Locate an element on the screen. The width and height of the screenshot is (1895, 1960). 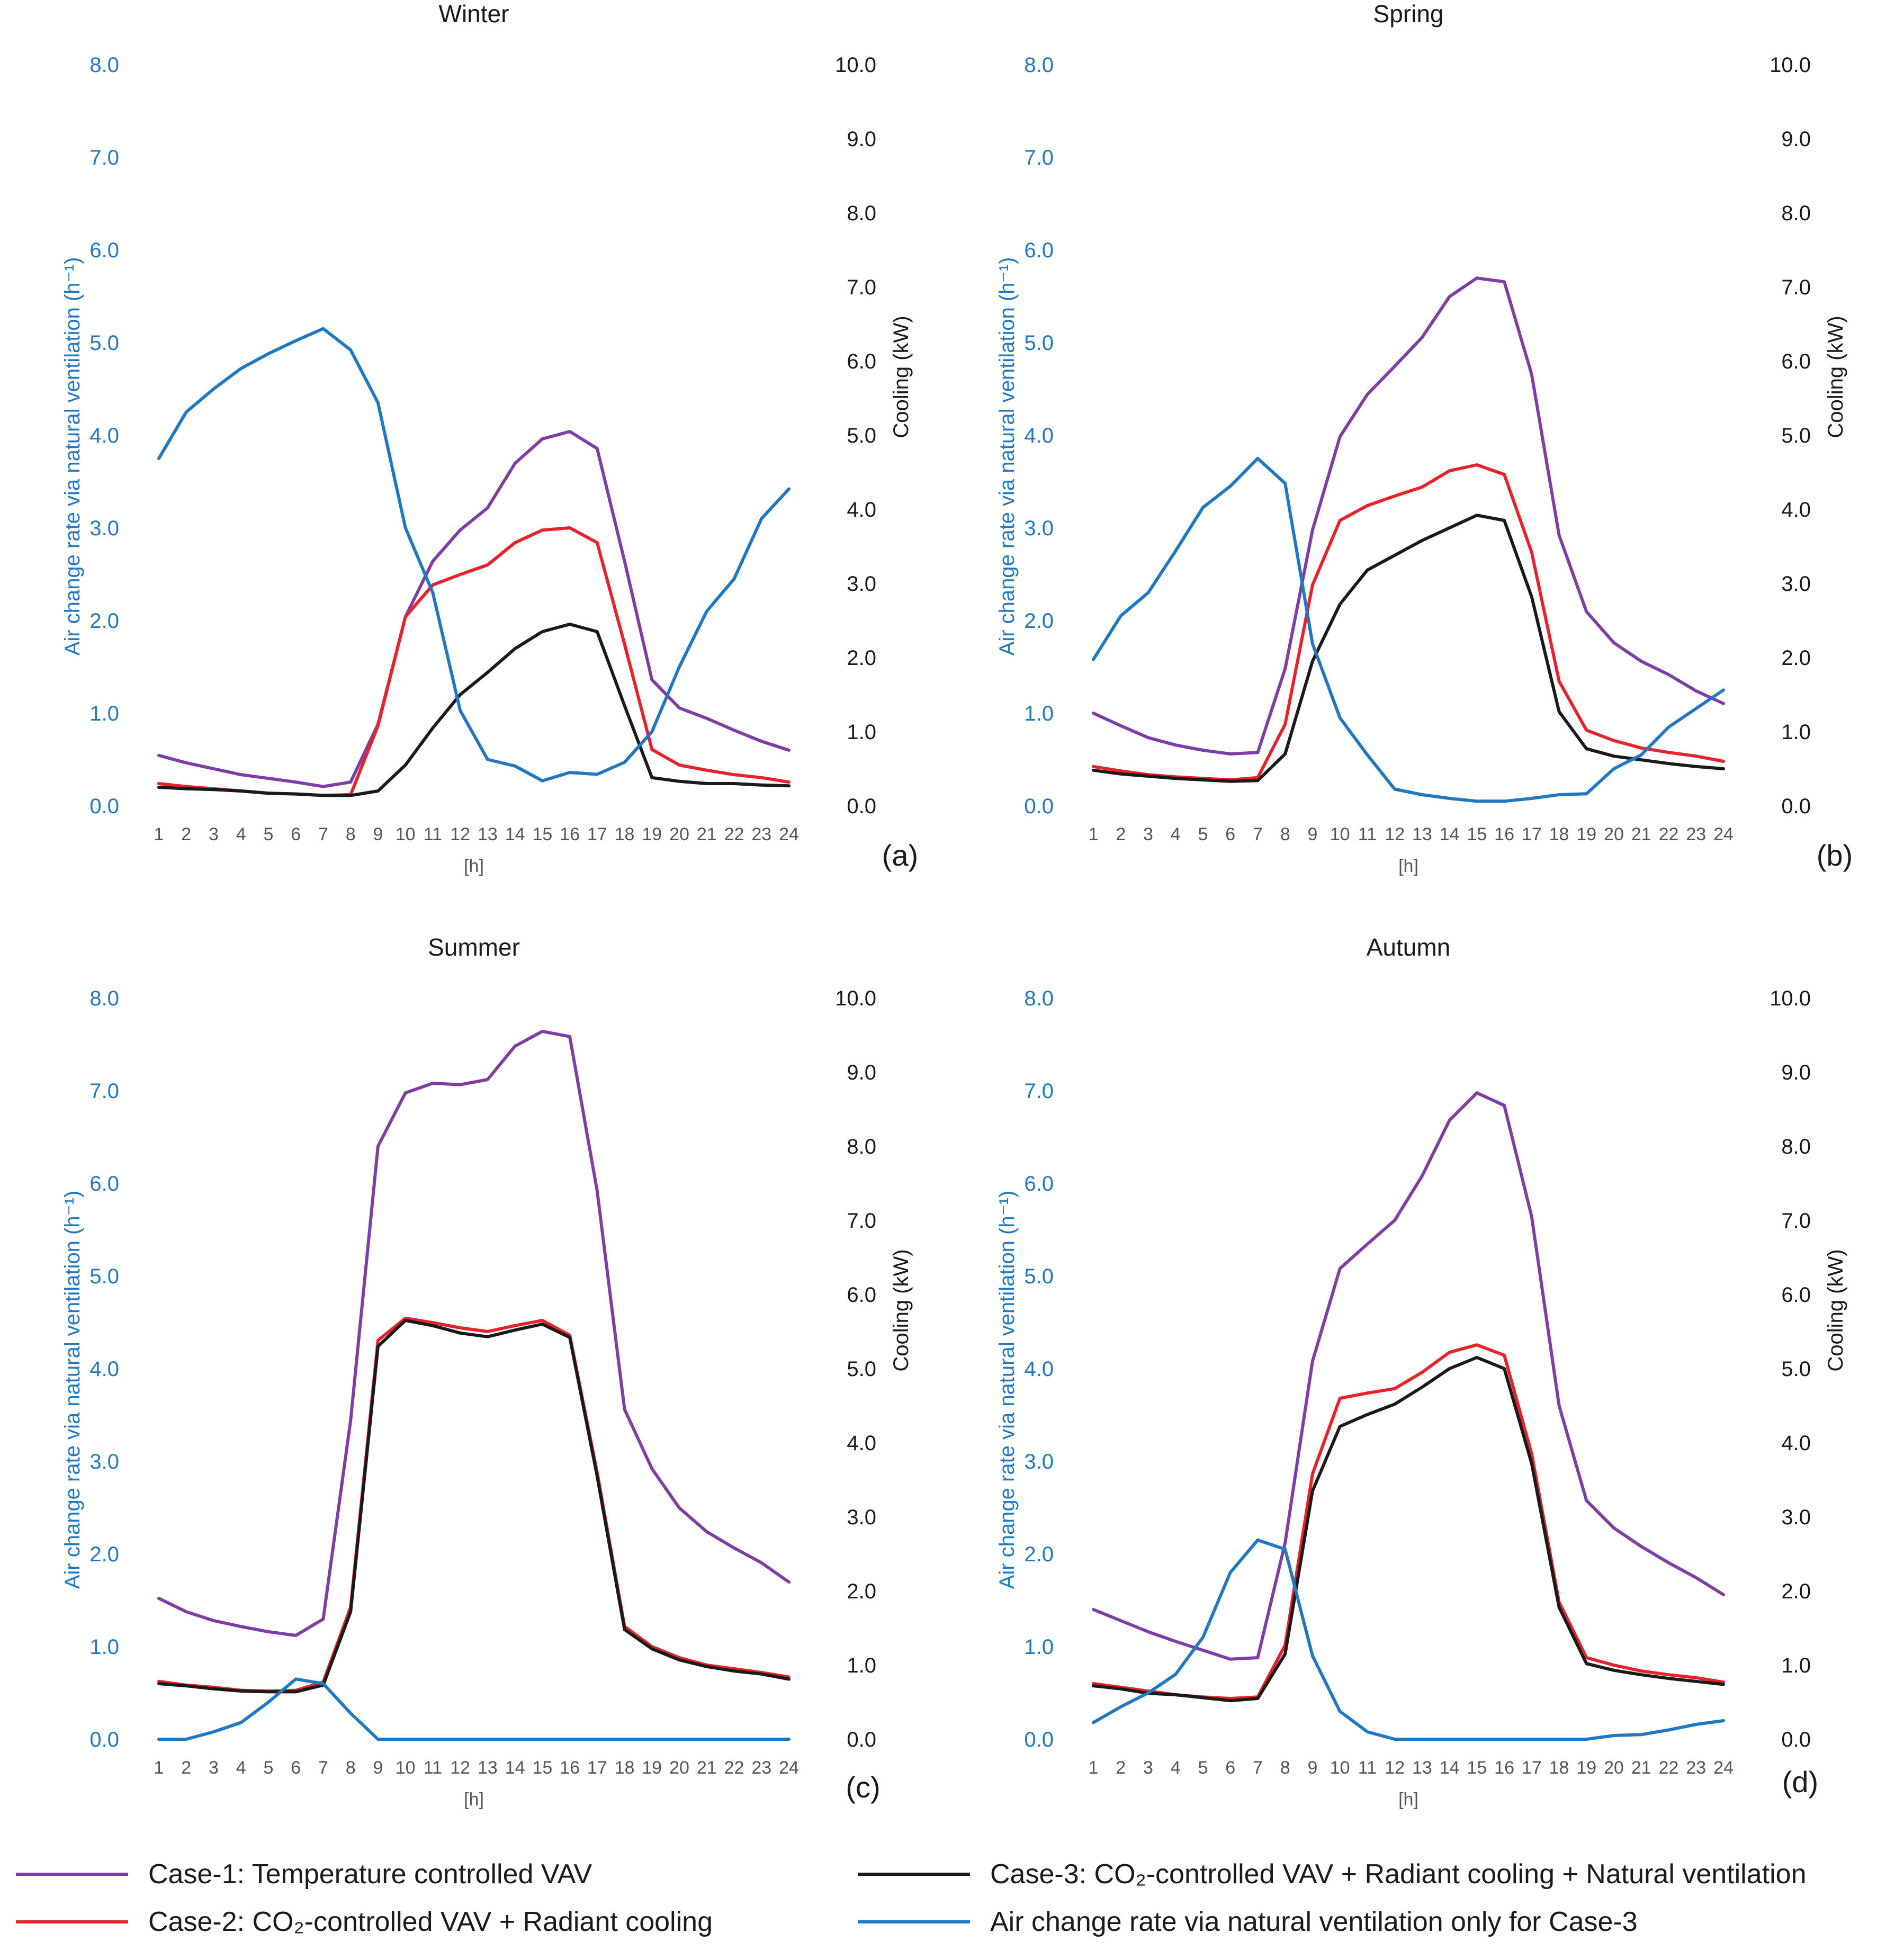
panel-label: (d) is located at coordinates (1800, 1782).